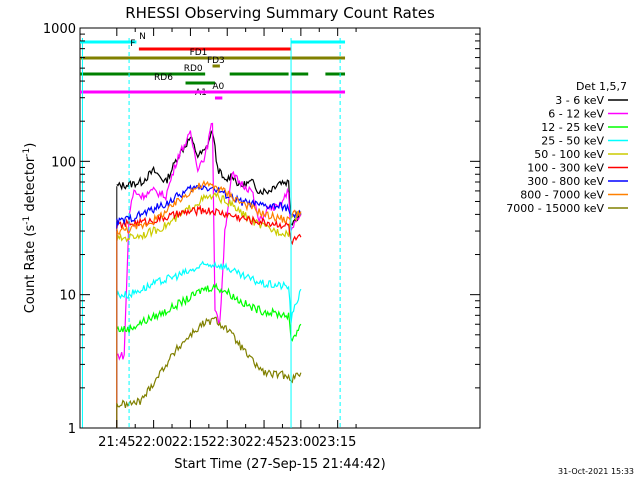 The image size is (640, 480). I want to click on timestamp: 31-Oct-2021 15:33, so click(596, 471).